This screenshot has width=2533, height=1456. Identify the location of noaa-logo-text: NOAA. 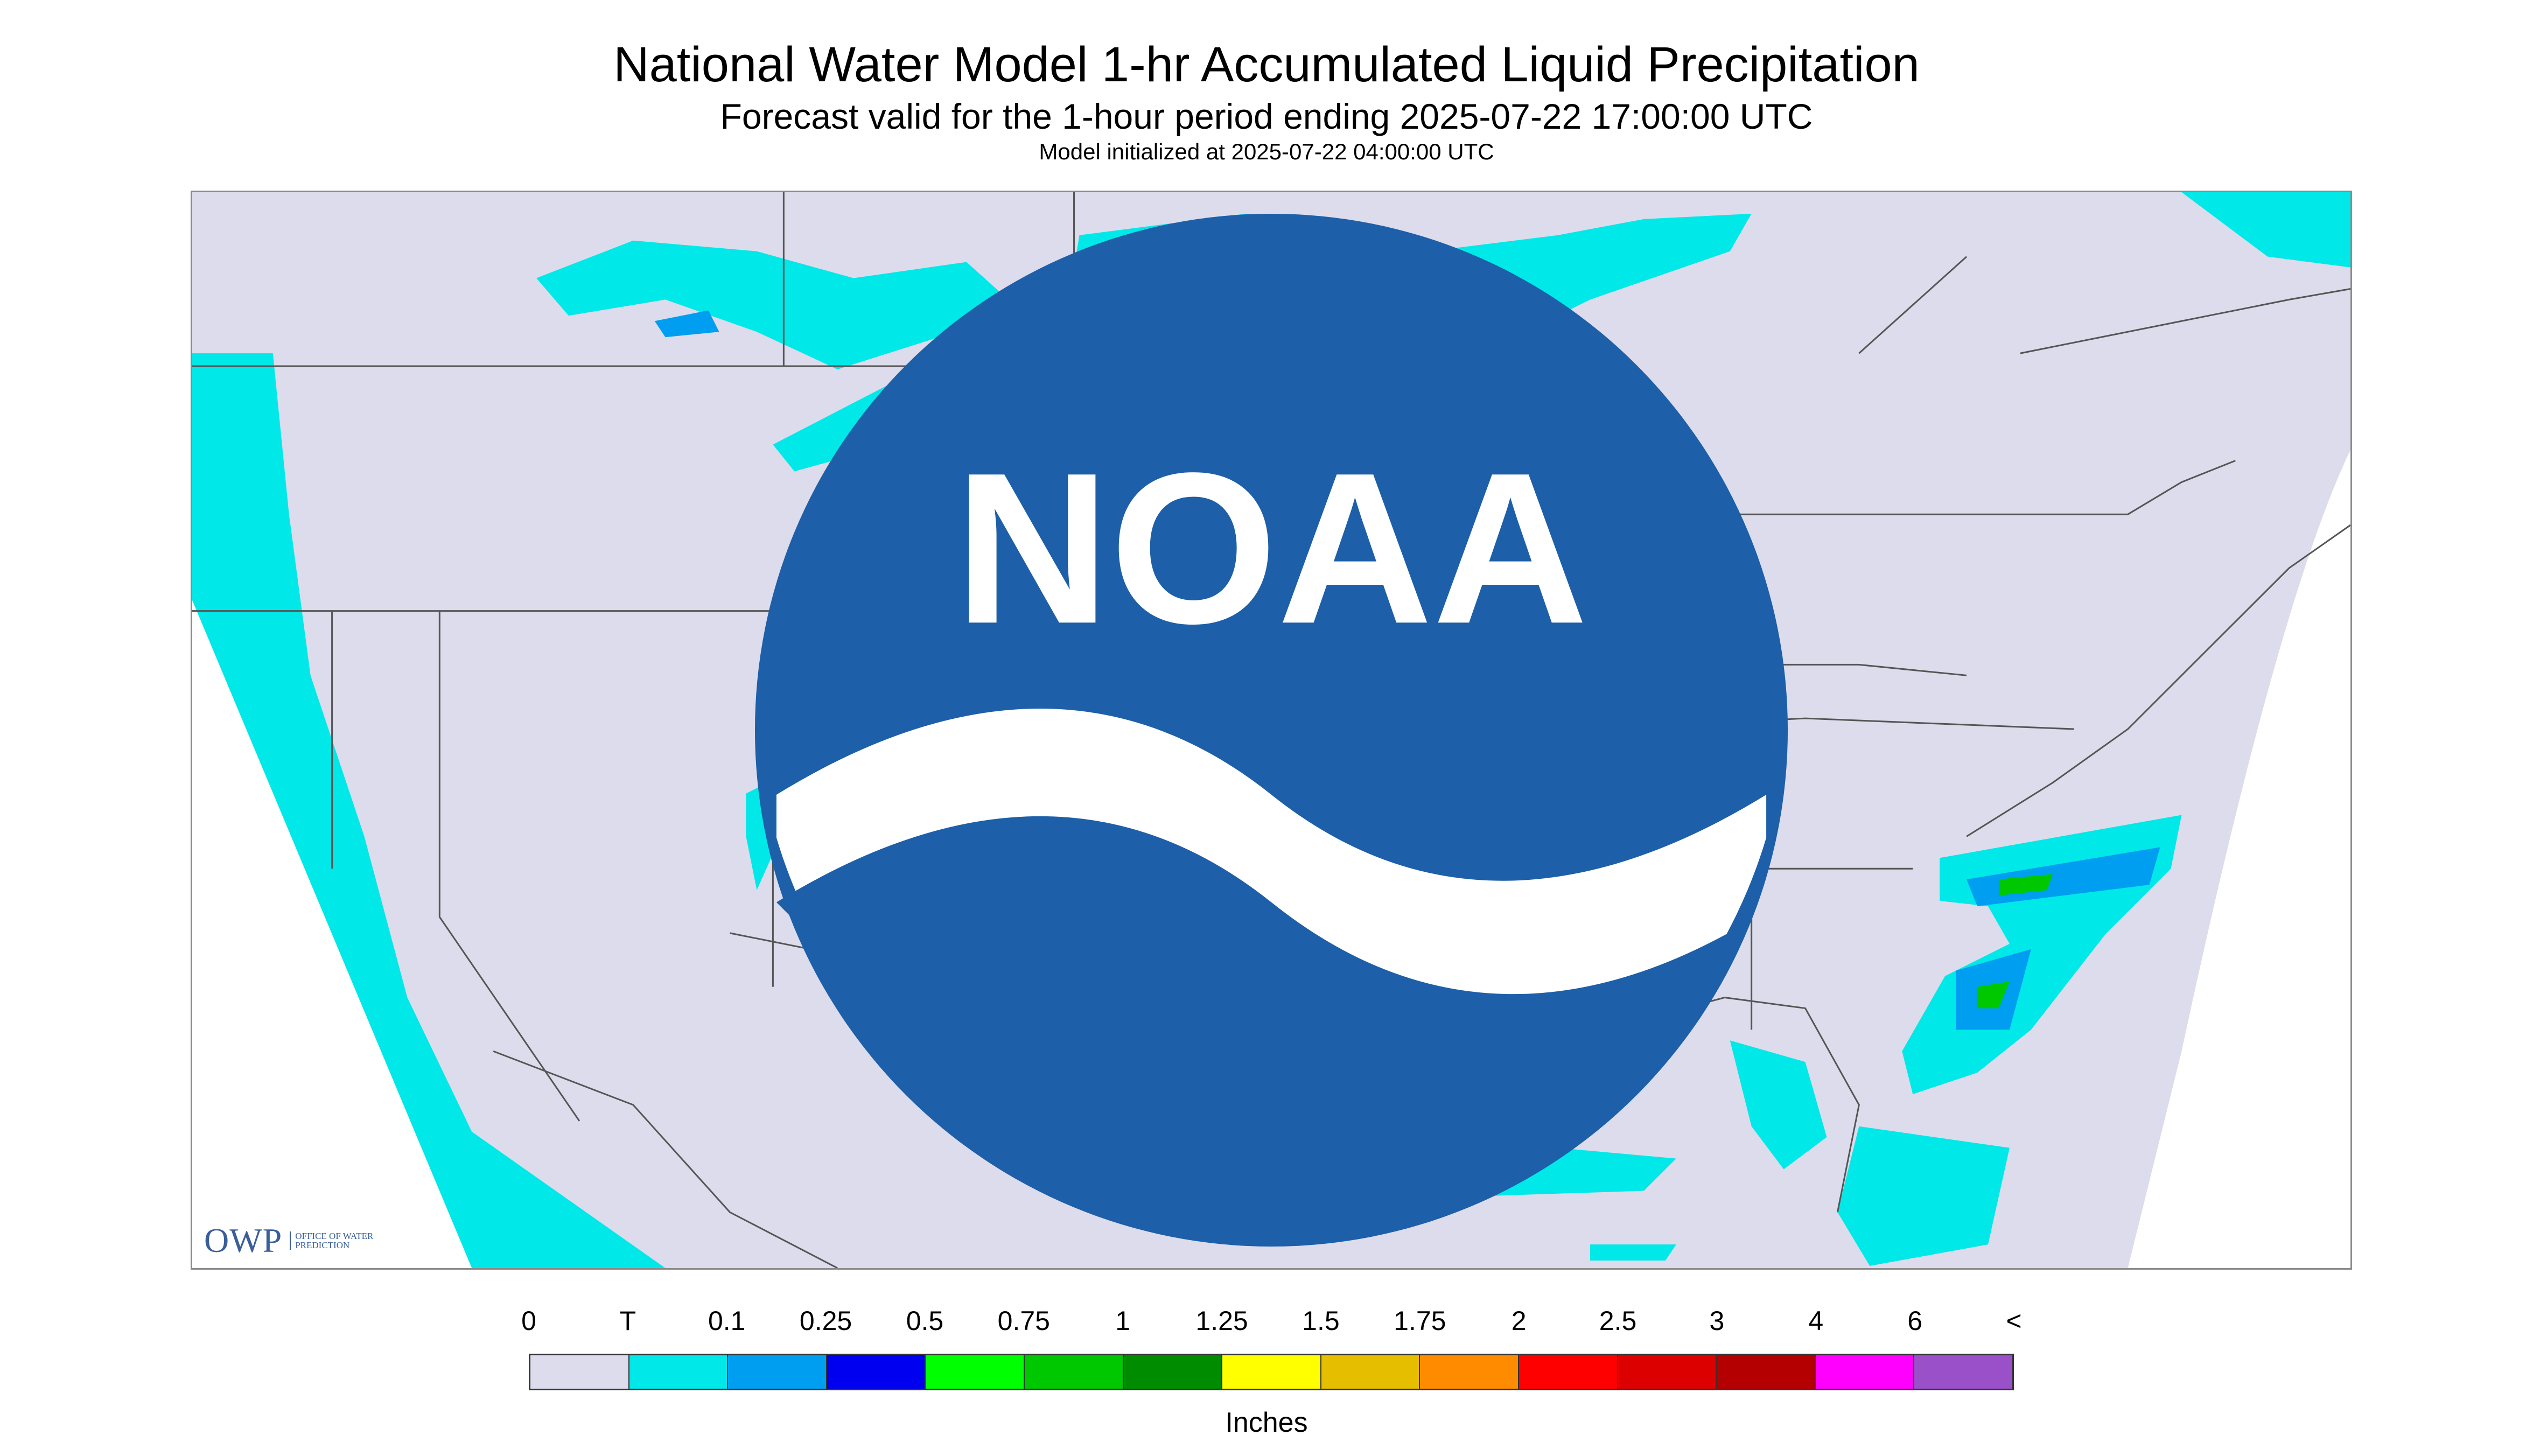
(1272, 548).